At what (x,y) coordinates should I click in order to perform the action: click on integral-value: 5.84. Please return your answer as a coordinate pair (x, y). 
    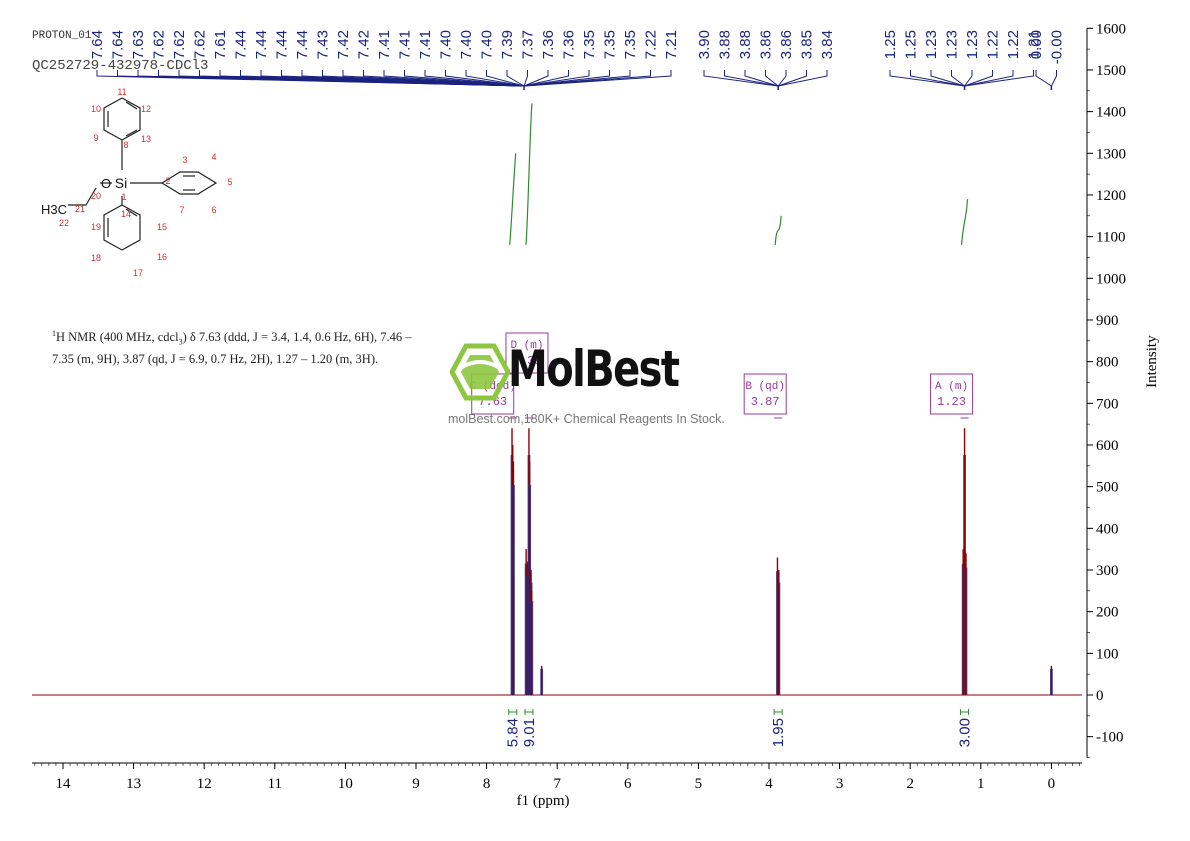
    Looking at the image, I should click on (513, 732).